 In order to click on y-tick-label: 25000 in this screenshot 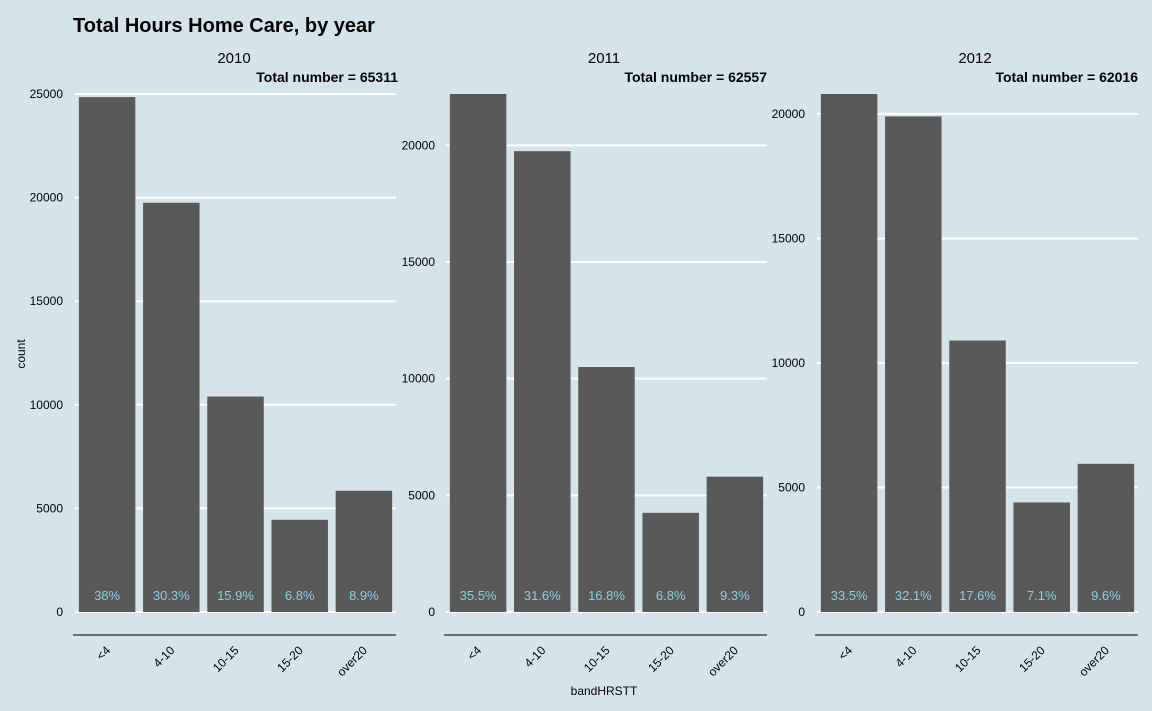, I will do `click(47, 94)`.